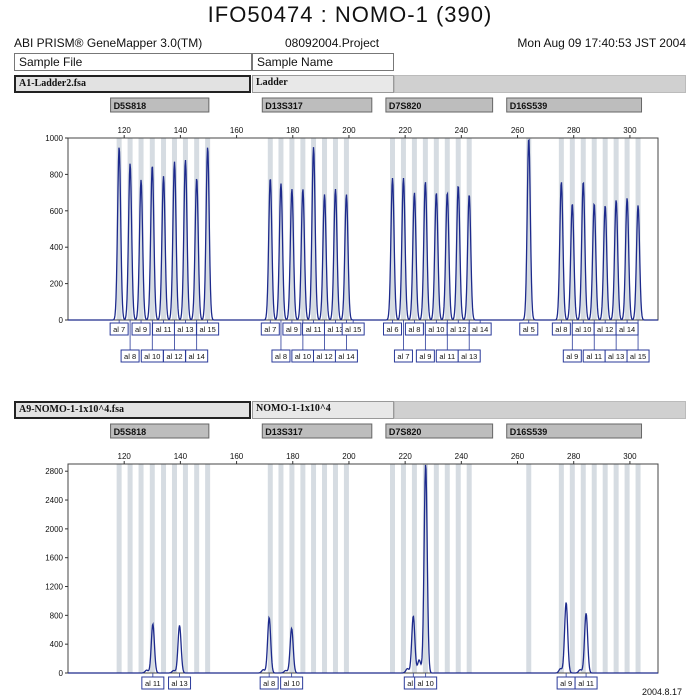 Image resolution: width=700 pixels, height=700 pixels. What do you see at coordinates (133, 62) in the screenshot?
I see `sample-file-header: Sample File` at bounding box center [133, 62].